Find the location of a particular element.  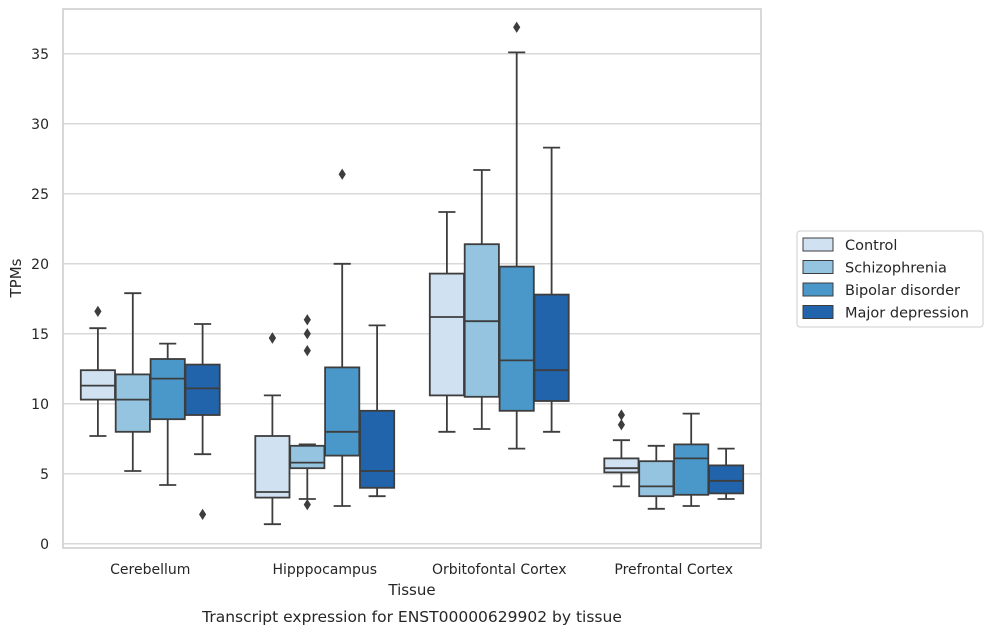

y-axis-title: TPMs is located at coordinates (16, 278).